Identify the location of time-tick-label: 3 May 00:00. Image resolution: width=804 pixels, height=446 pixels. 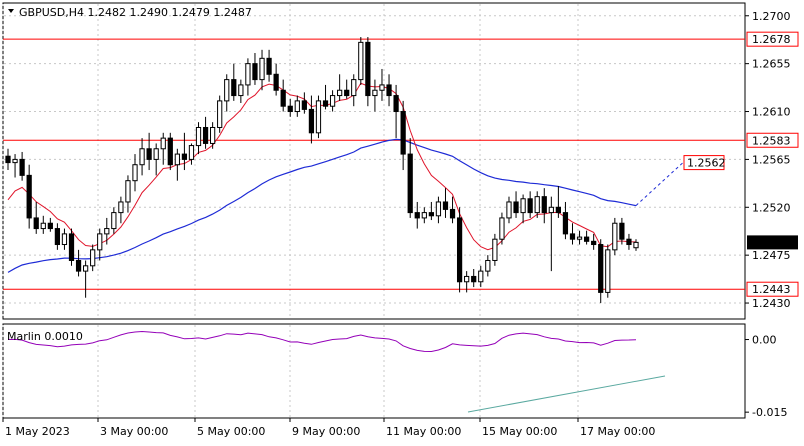
(134, 431).